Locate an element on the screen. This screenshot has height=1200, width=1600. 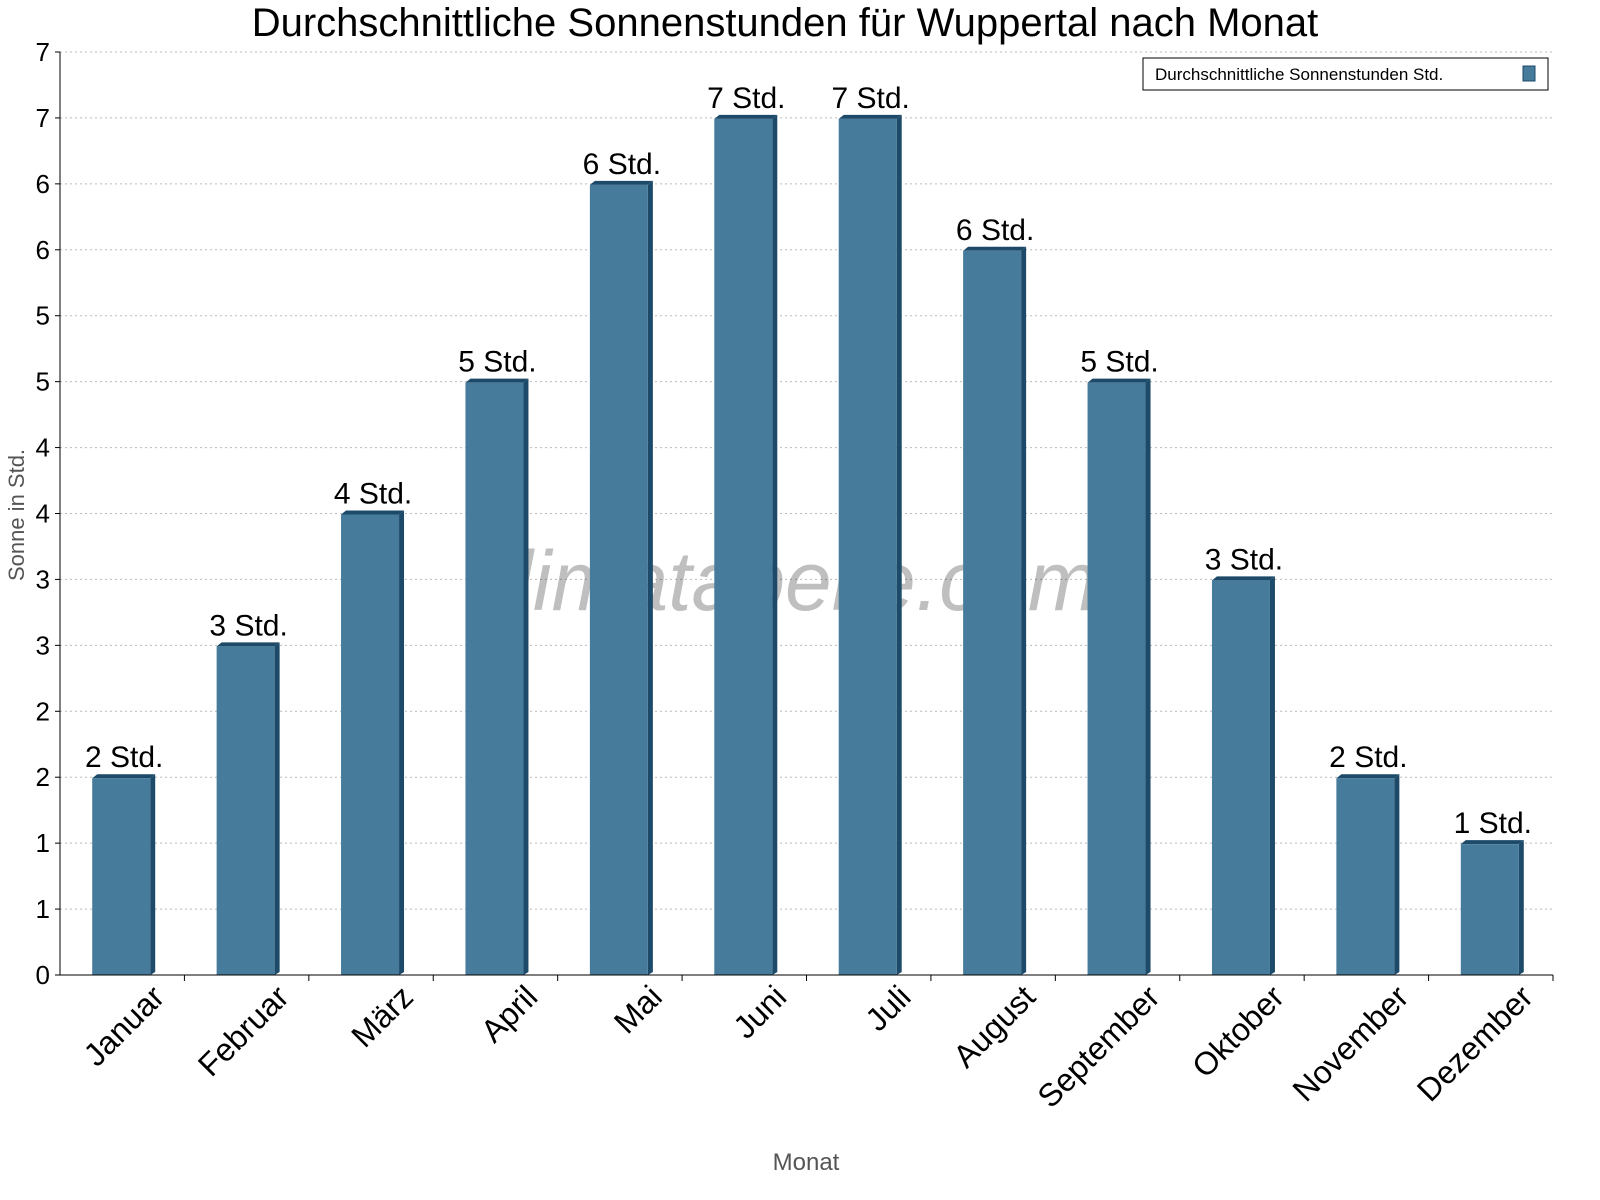
bar-Februar: 3 Std. is located at coordinates (248, 792).